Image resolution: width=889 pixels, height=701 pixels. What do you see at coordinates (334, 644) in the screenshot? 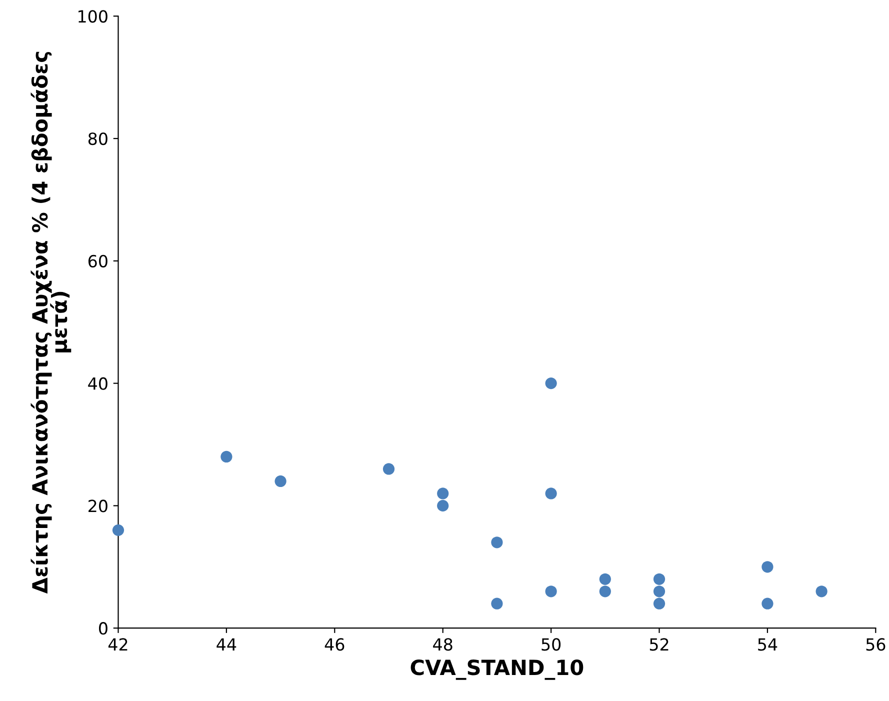
I see `x-tick-label: 46` at bounding box center [334, 644].